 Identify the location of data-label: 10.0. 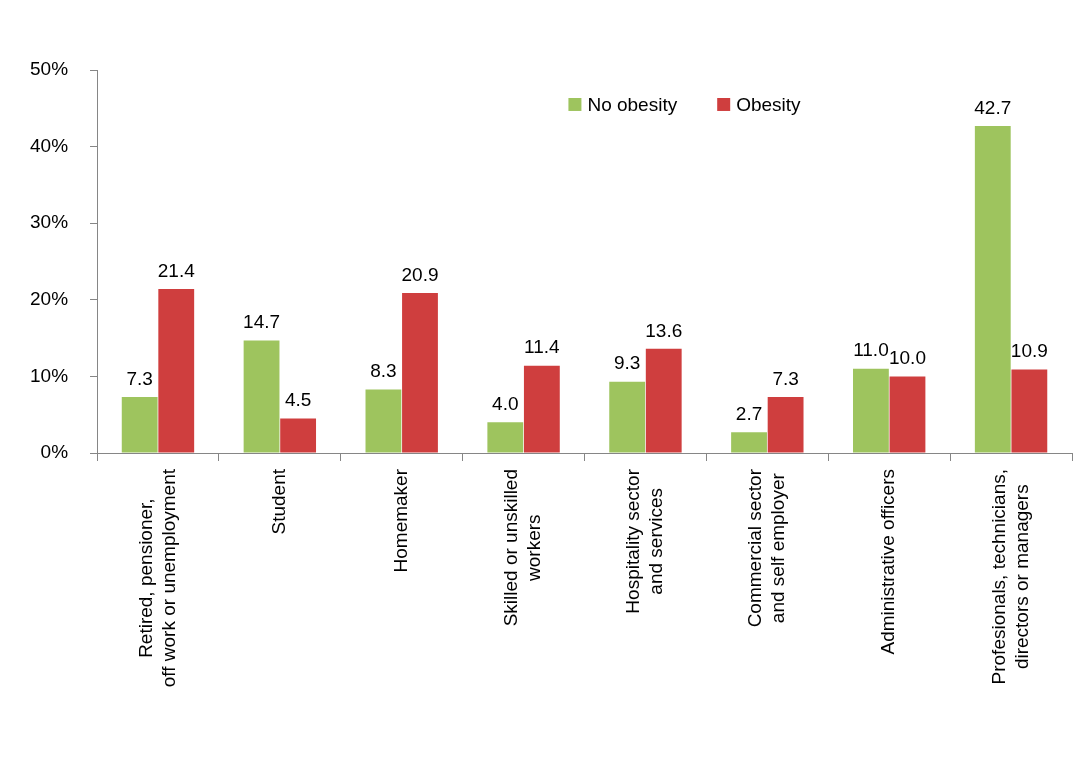
(907, 358).